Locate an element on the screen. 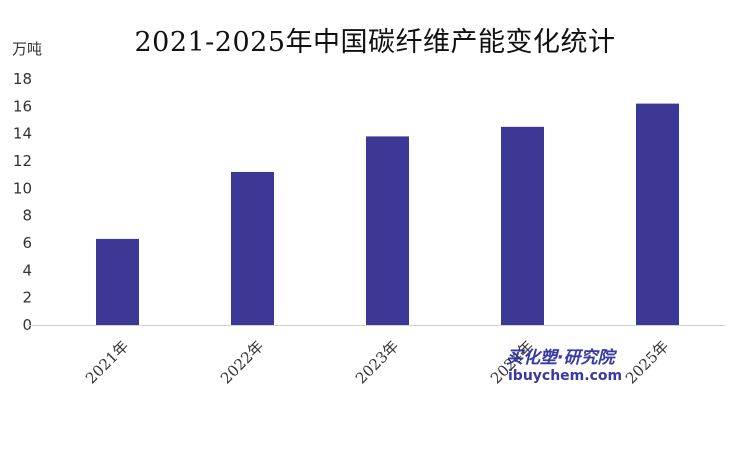 This screenshot has width=750, height=450. x-tick-label: 2022年 is located at coordinates (242, 362).